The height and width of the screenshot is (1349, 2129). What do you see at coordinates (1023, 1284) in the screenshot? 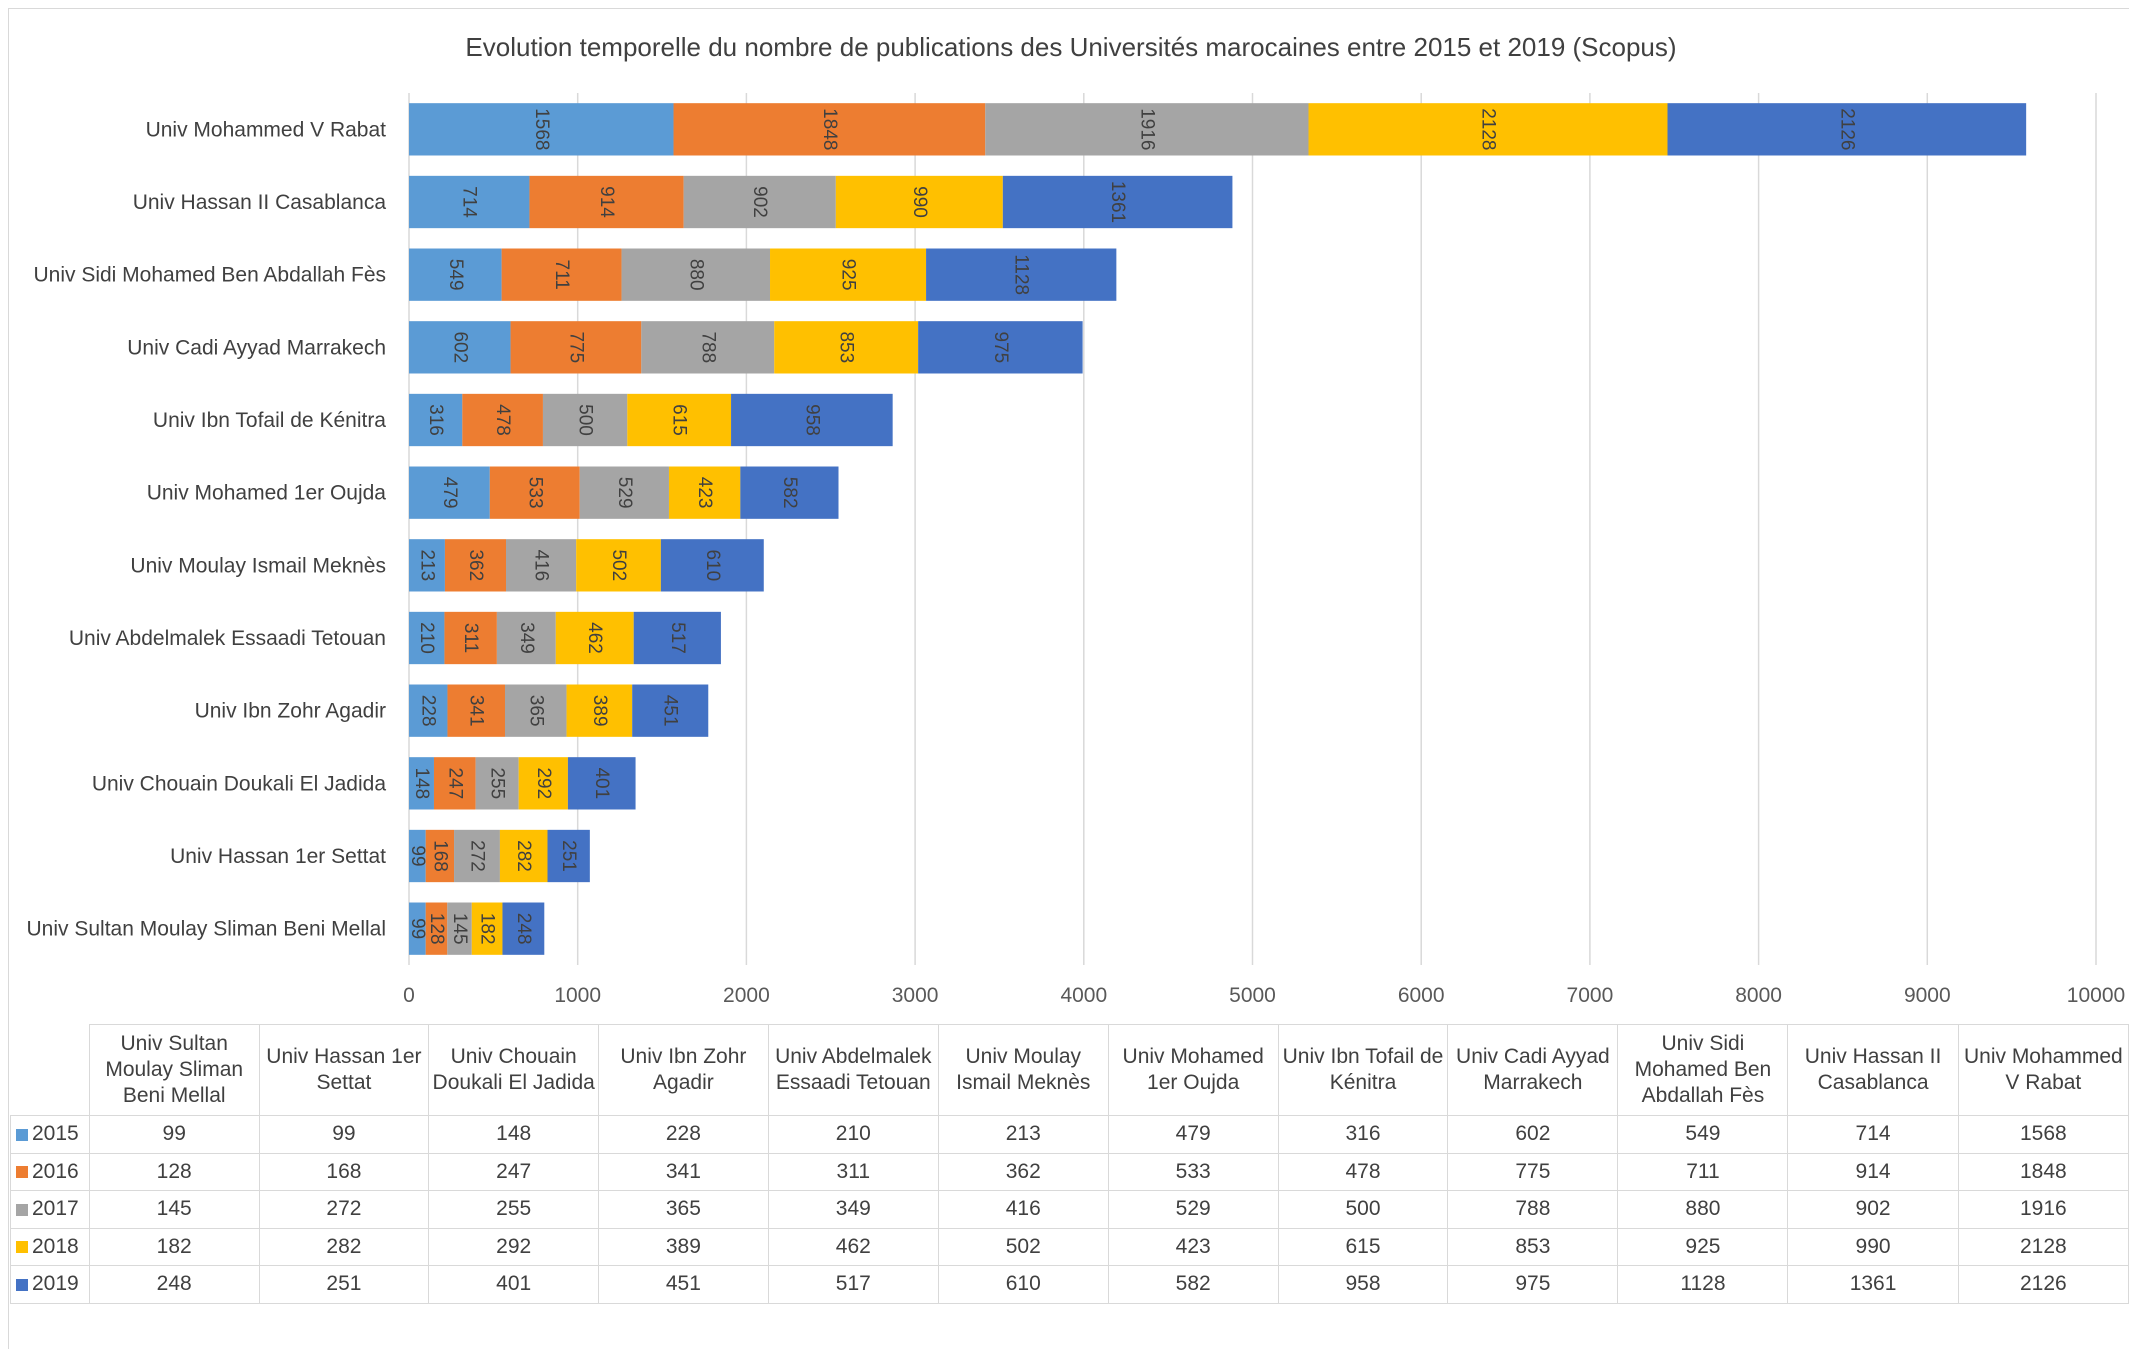
I see `table-cell: 610` at bounding box center [1023, 1284].